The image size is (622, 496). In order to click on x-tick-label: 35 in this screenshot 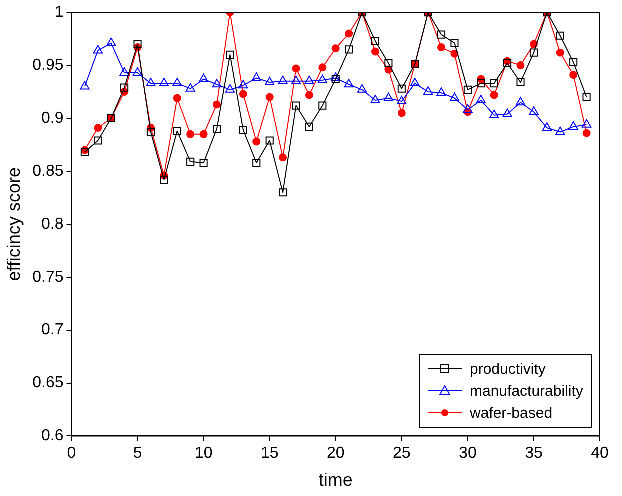, I will do `click(534, 453)`.